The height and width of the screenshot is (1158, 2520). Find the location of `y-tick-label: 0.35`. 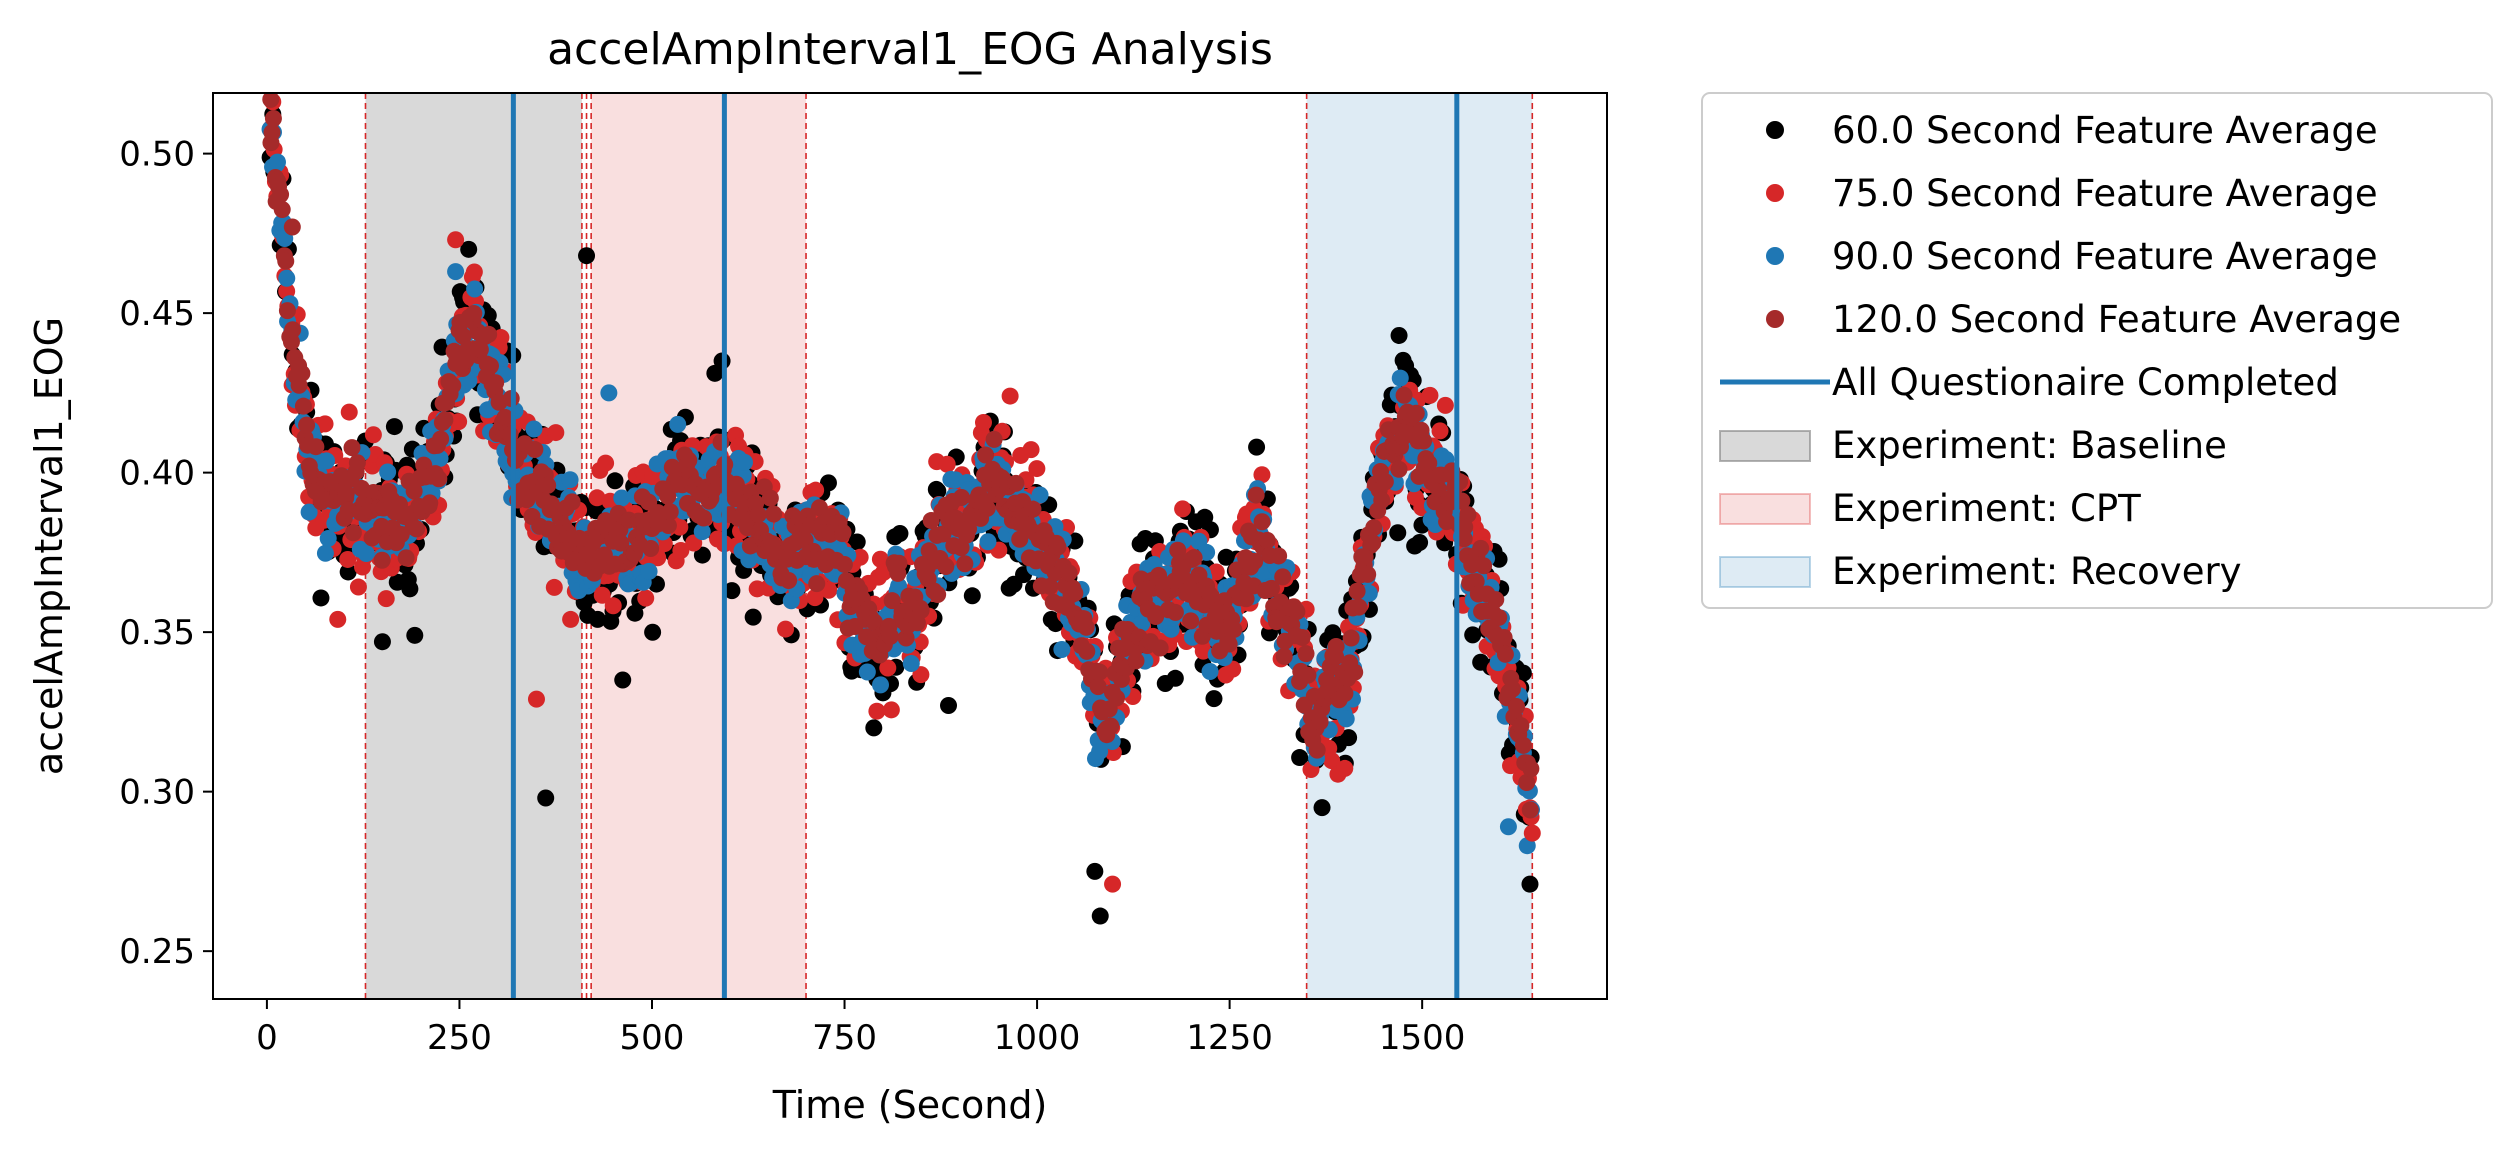

y-tick-label: 0.35 is located at coordinates (157, 633).